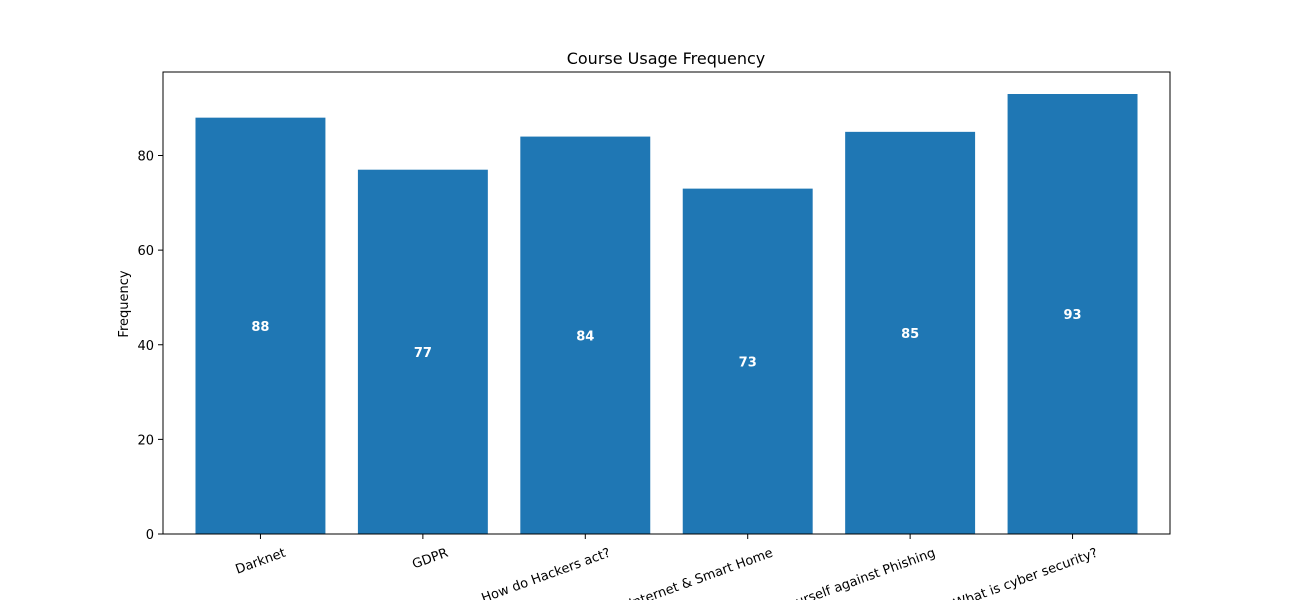  I want to click on bar-value-label: 85, so click(910, 334).